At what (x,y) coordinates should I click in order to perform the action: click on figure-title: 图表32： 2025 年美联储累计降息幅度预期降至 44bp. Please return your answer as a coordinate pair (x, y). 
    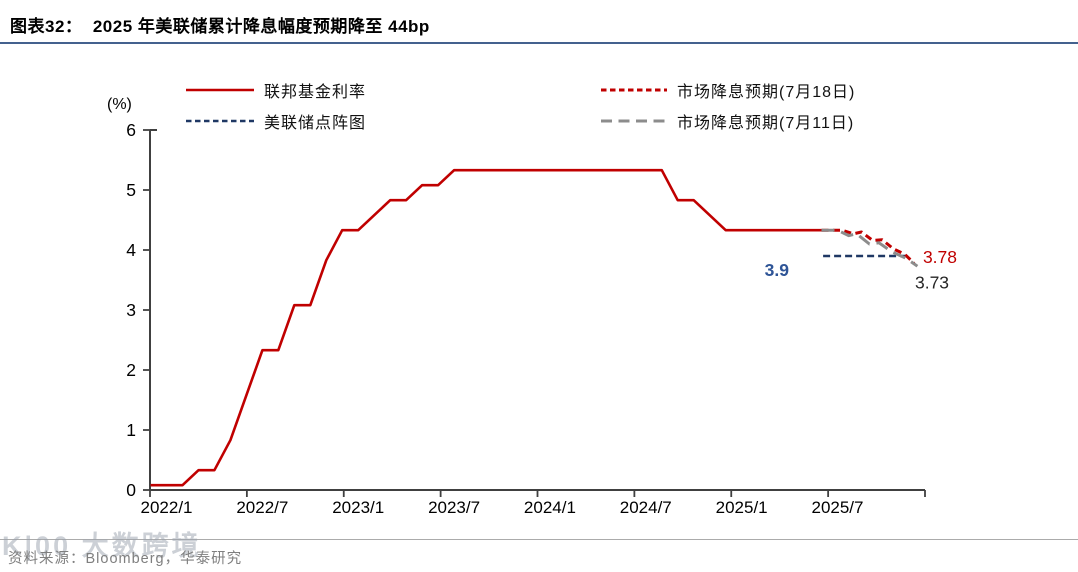
    Looking at the image, I should click on (220, 26).